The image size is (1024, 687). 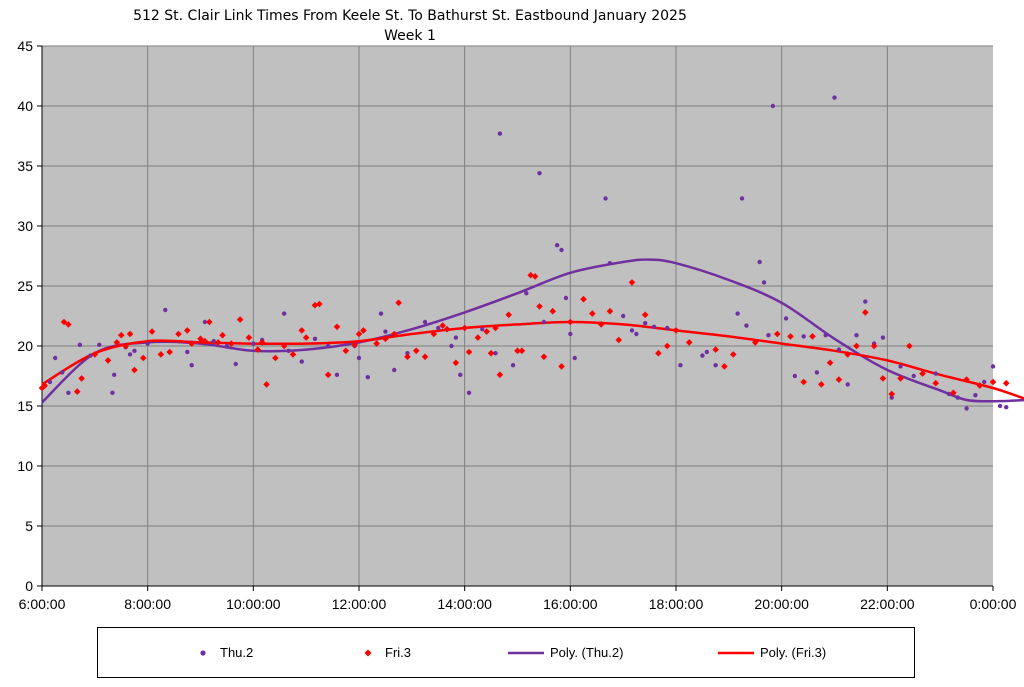 What do you see at coordinates (506, 652) in the screenshot?
I see `chart-legend: Thu.2 Fri.3 Poly. (Thu.2) Poly. (Fri.3)` at bounding box center [506, 652].